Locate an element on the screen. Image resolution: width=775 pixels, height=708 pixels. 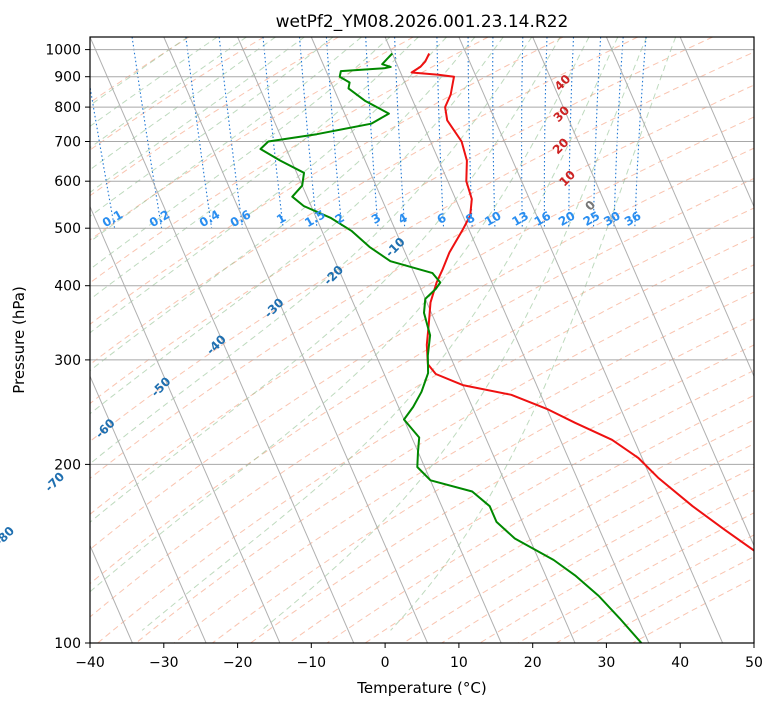
dry-adiabat-label: -80 is located at coordinates (8, 536).